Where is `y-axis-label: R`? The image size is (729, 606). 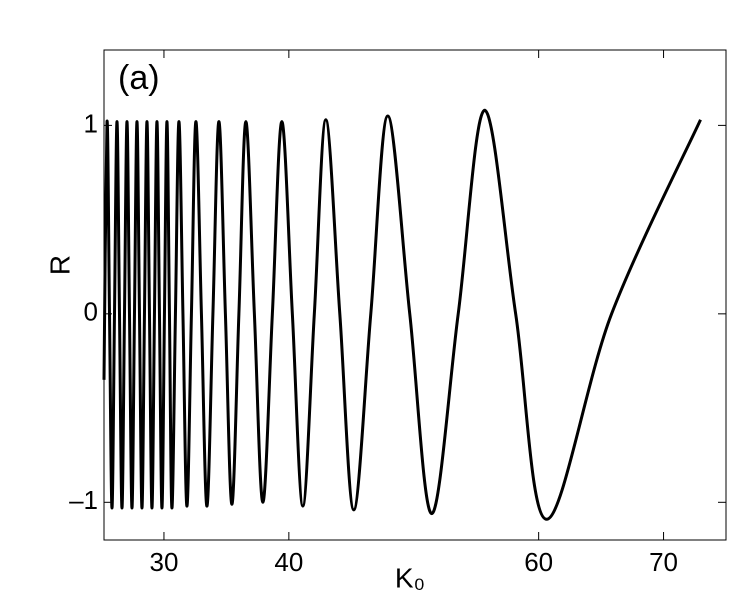 y-axis-label: R is located at coordinates (59, 265).